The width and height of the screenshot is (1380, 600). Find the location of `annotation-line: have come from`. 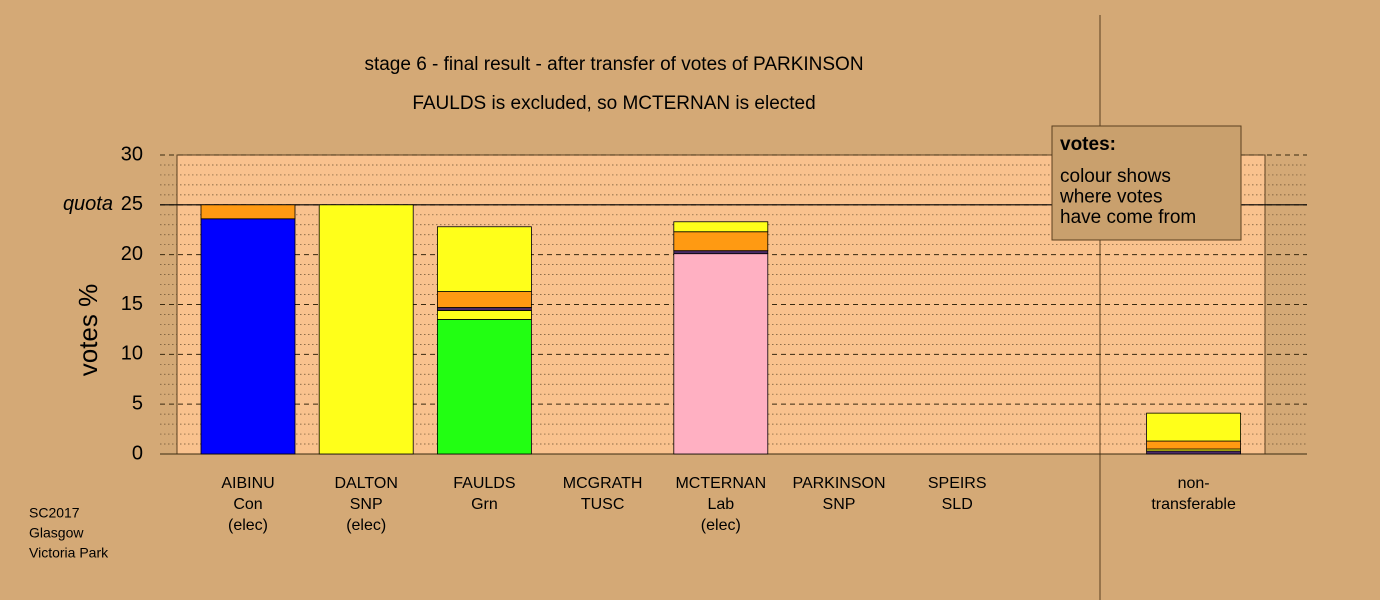

annotation-line: have come from is located at coordinates (1128, 217).